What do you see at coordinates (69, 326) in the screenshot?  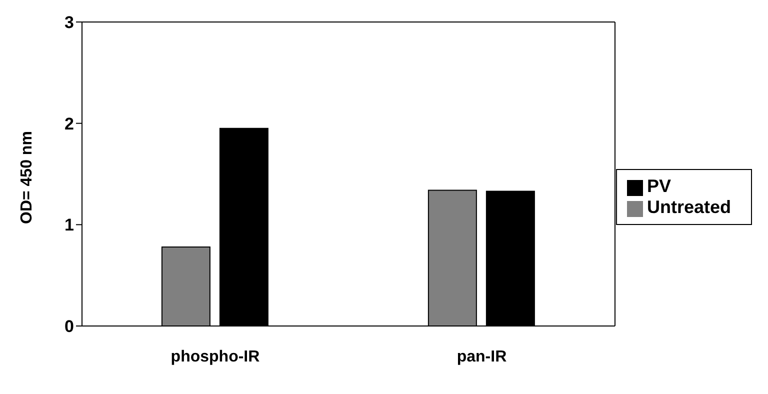 I see `y-tick-label: 0` at bounding box center [69, 326].